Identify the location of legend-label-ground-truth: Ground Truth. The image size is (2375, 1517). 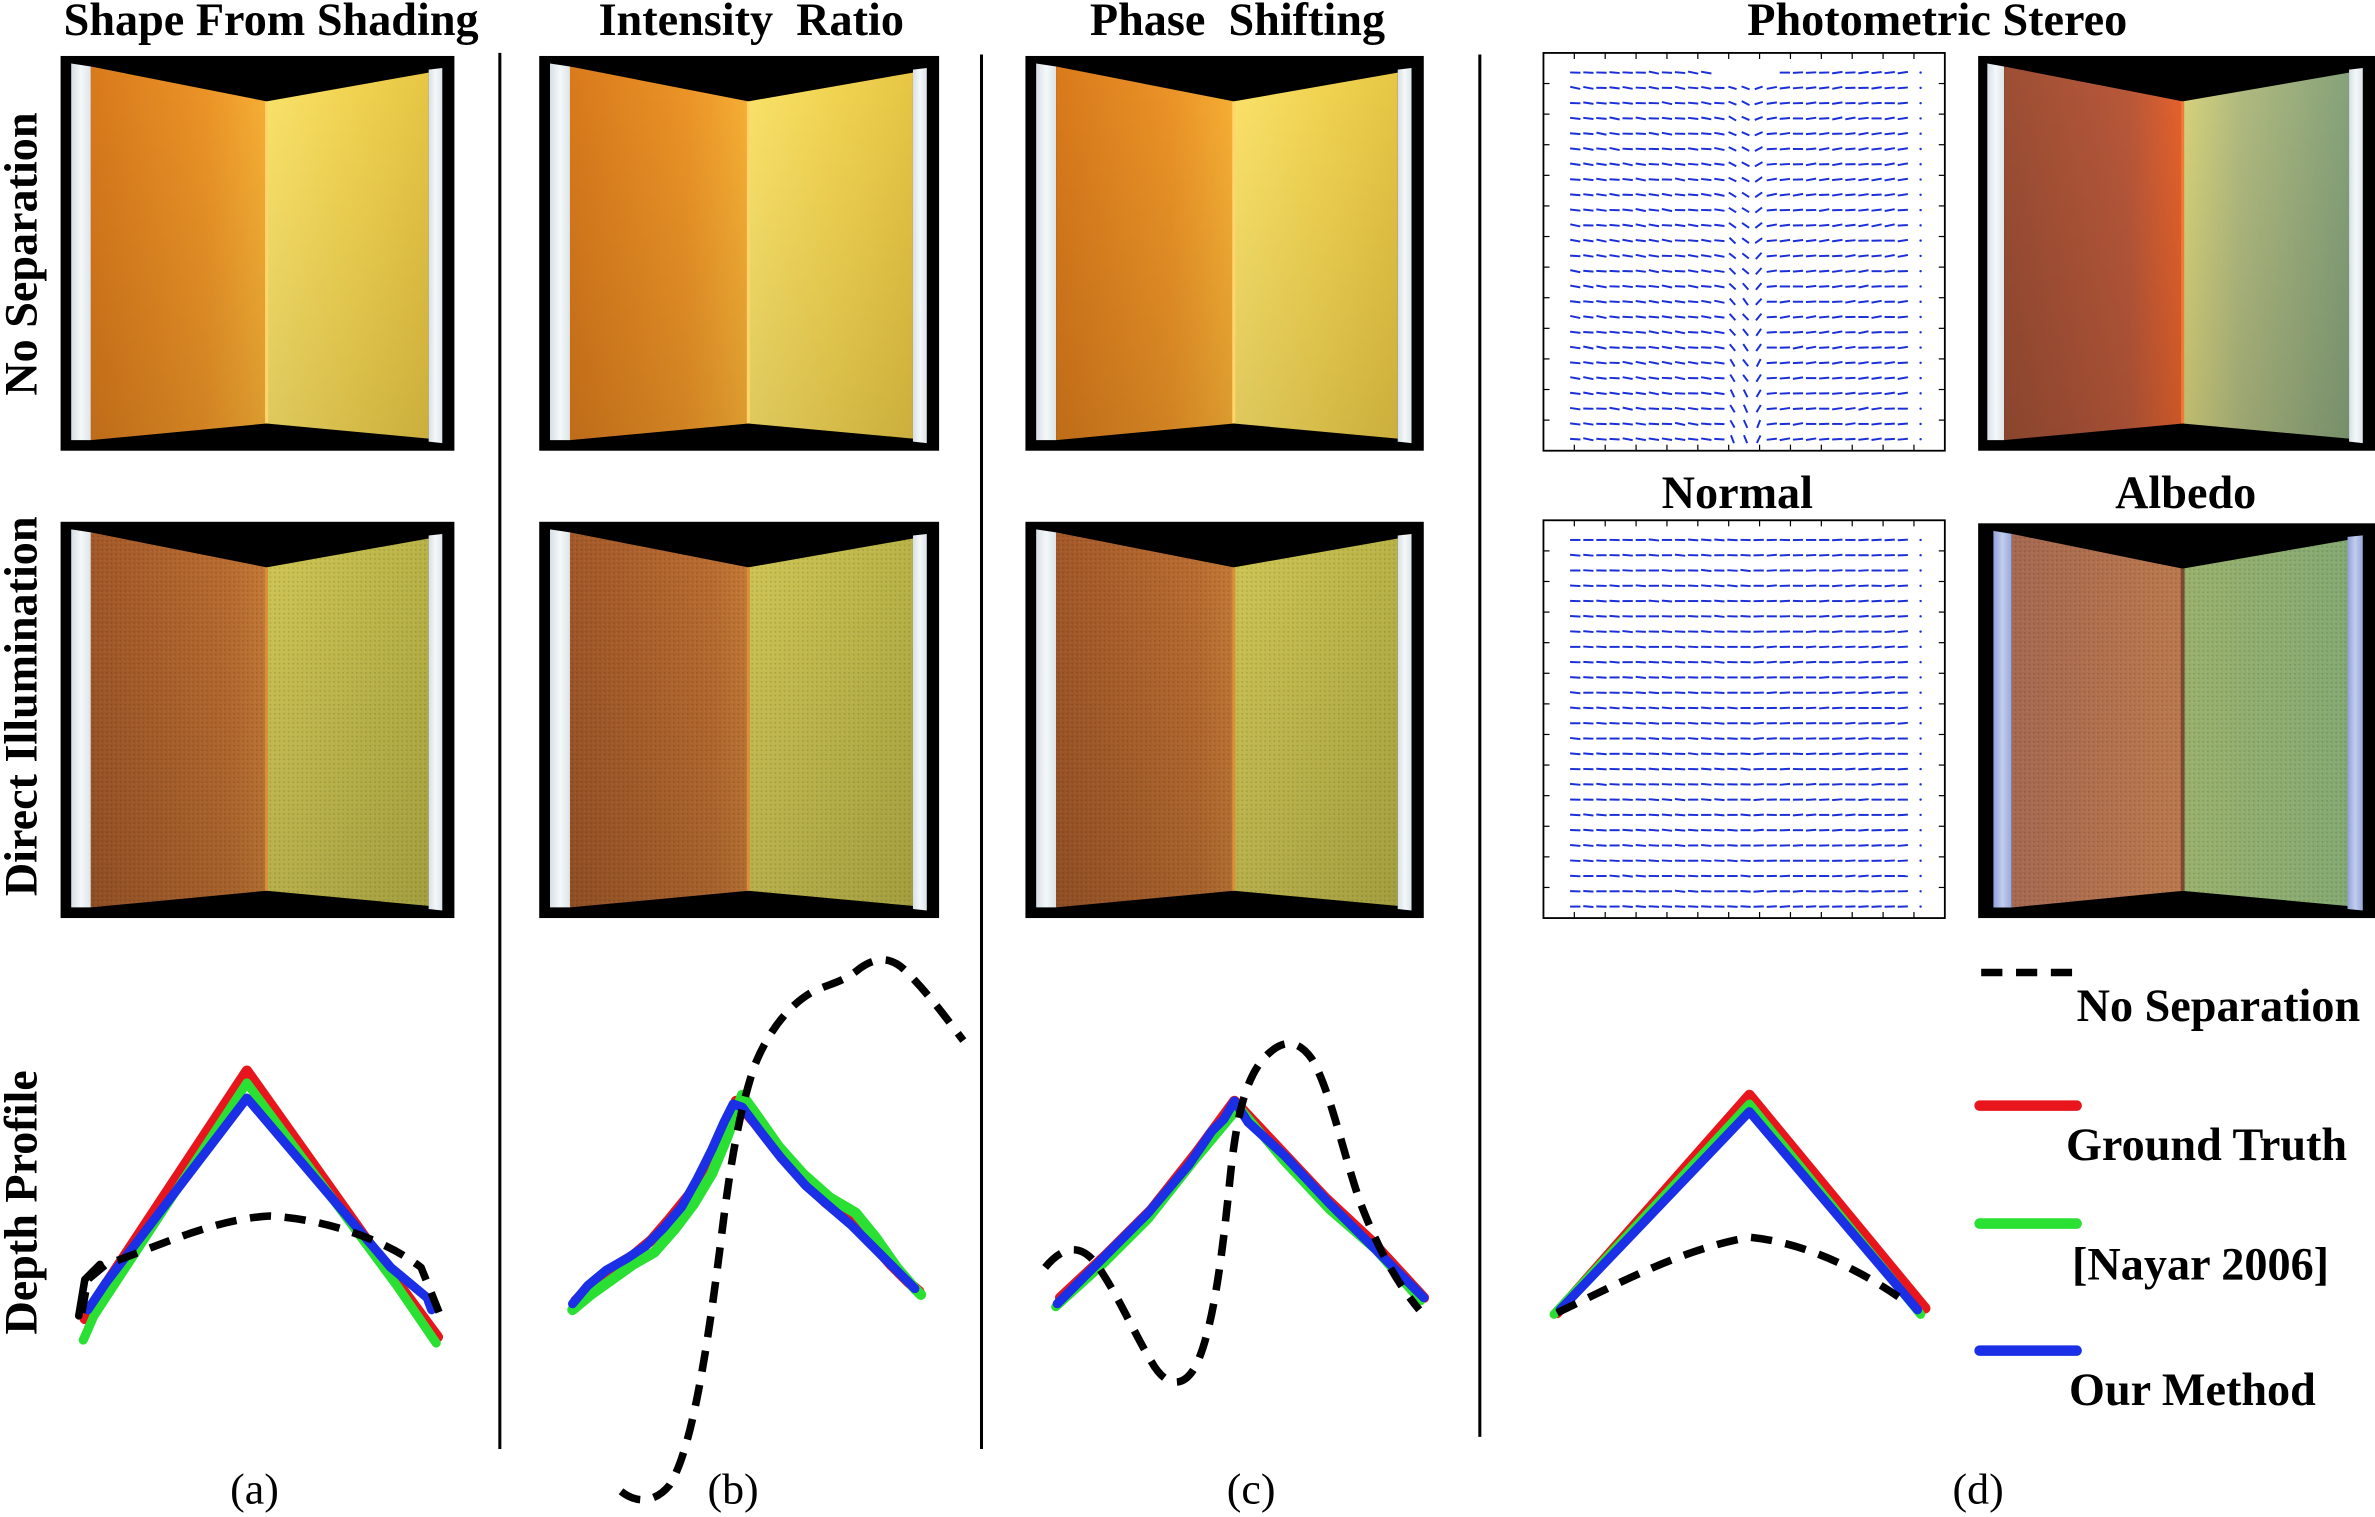
(2206, 1144).